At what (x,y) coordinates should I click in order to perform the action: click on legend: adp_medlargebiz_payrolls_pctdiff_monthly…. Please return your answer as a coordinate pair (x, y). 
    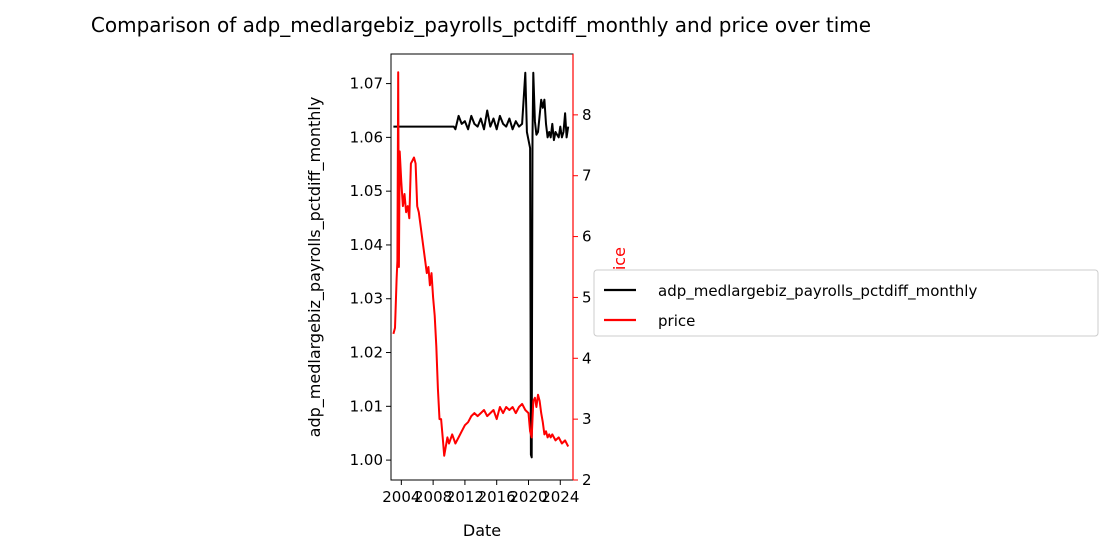
    Looking at the image, I should click on (846, 303).